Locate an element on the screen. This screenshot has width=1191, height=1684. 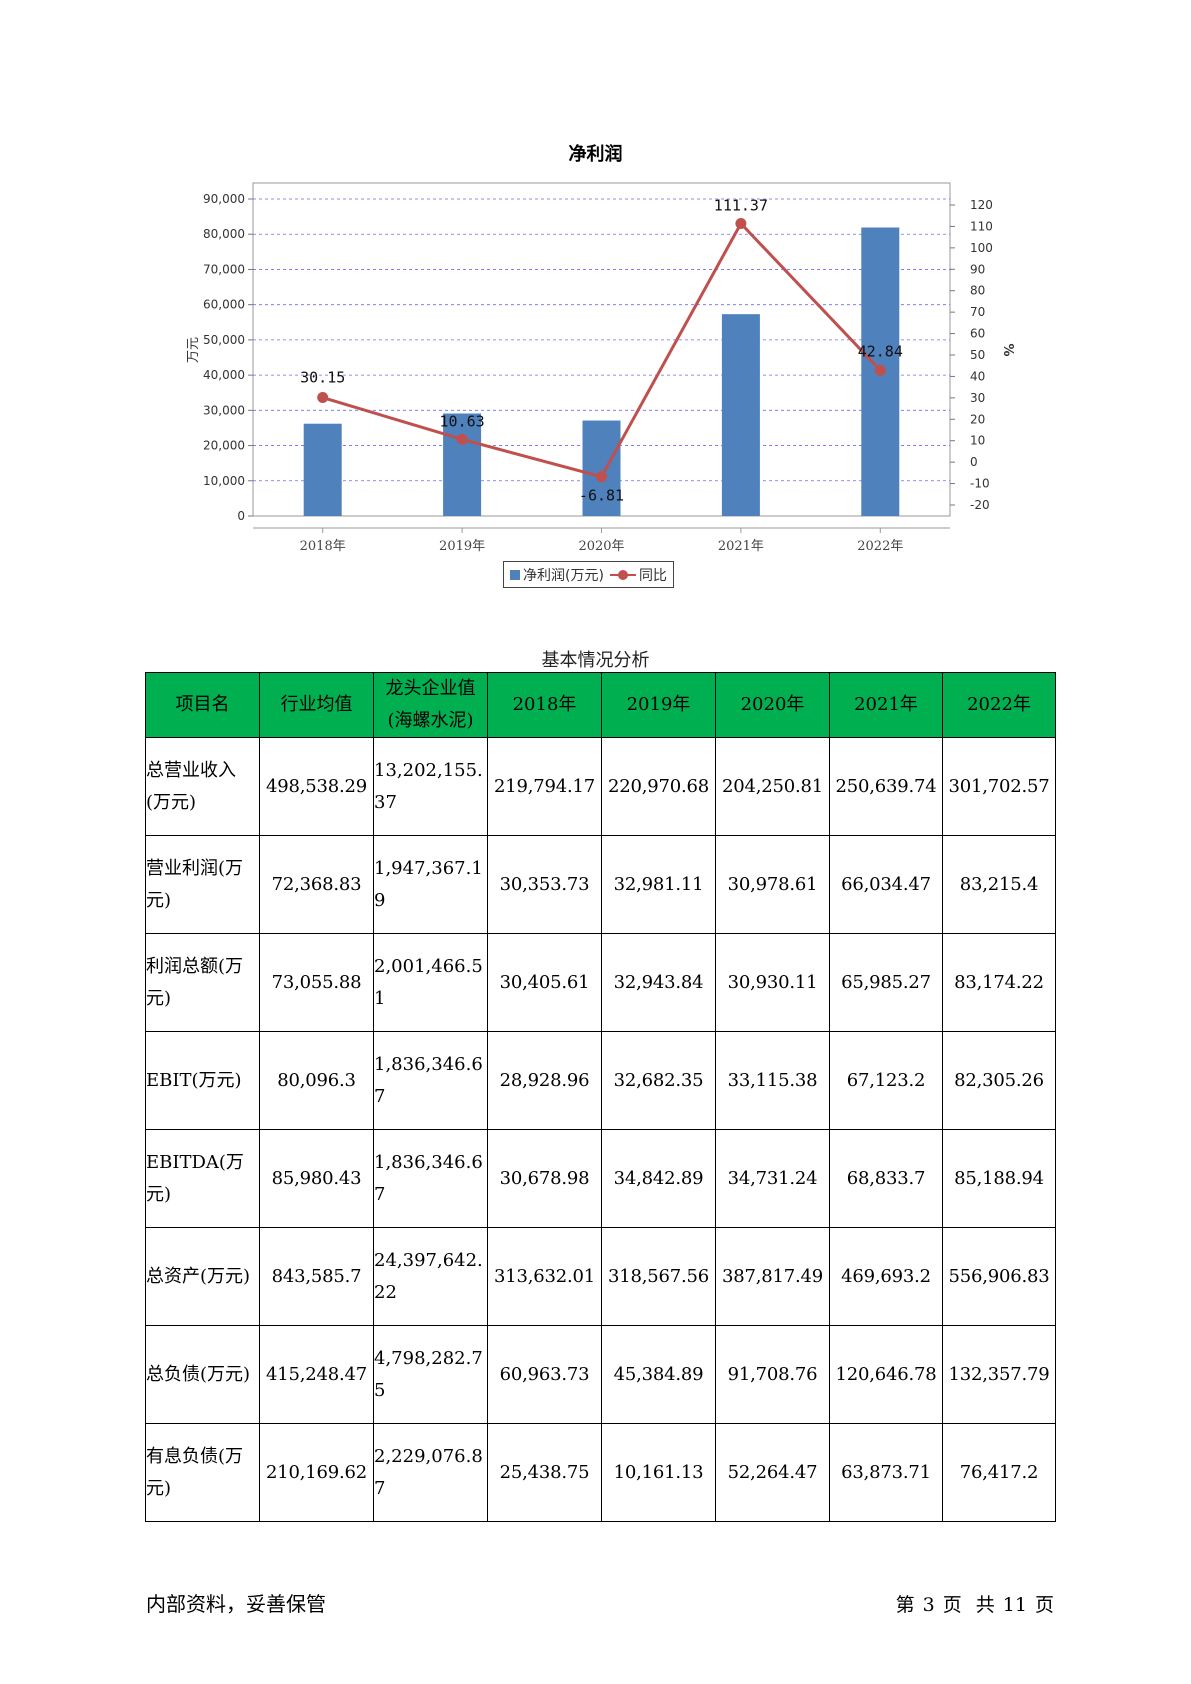
y-right-tick-label: 100 is located at coordinates (981, 248).